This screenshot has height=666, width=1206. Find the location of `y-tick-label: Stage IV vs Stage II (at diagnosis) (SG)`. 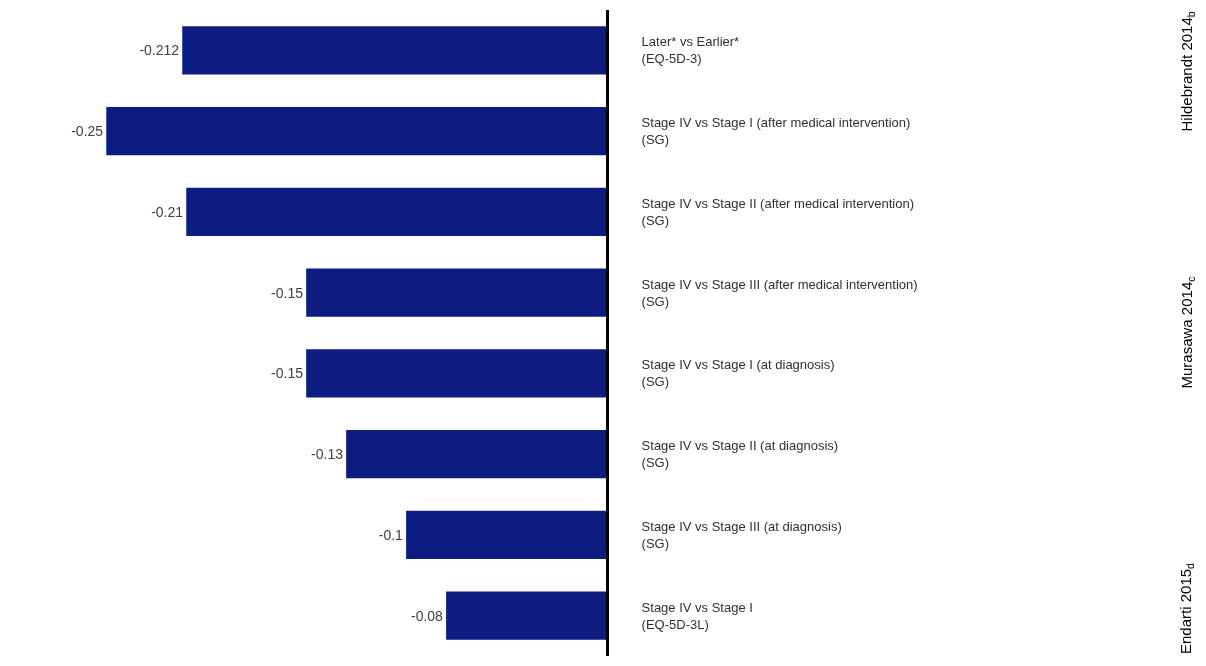

y-tick-label: Stage IV vs Stage II (at diagnosis) (SG) is located at coordinates (740, 454).